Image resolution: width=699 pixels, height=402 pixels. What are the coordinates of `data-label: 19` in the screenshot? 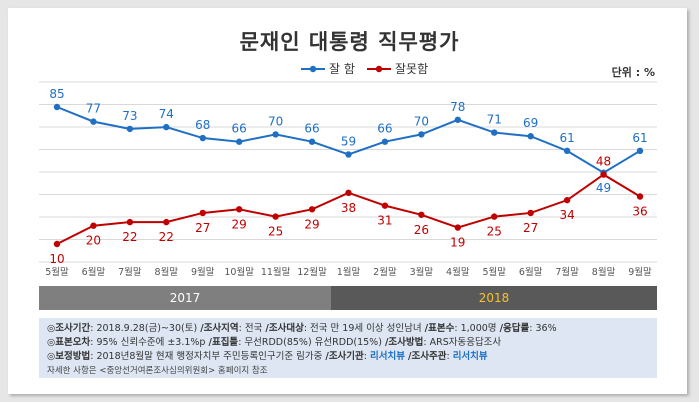 It's located at (457, 243).